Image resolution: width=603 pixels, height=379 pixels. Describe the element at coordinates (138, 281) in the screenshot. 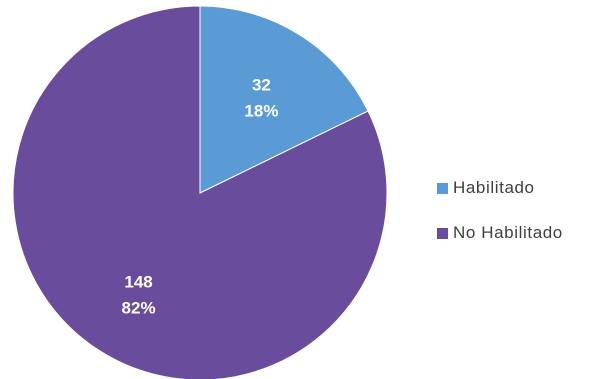

I see `data-label-value-no-habilitado: 148` at that location.